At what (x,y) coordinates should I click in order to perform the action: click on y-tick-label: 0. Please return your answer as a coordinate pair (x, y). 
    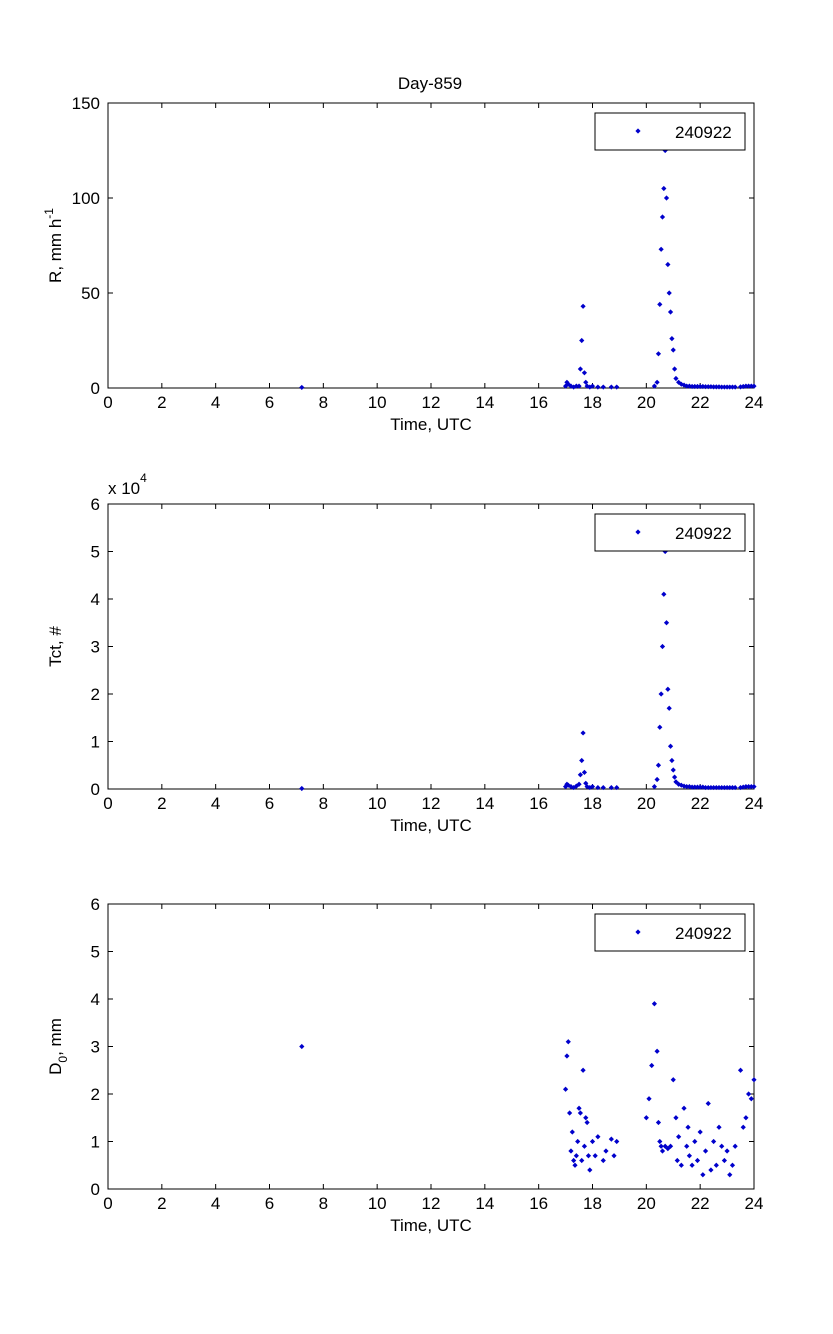
    Looking at the image, I should click on (95, 388).